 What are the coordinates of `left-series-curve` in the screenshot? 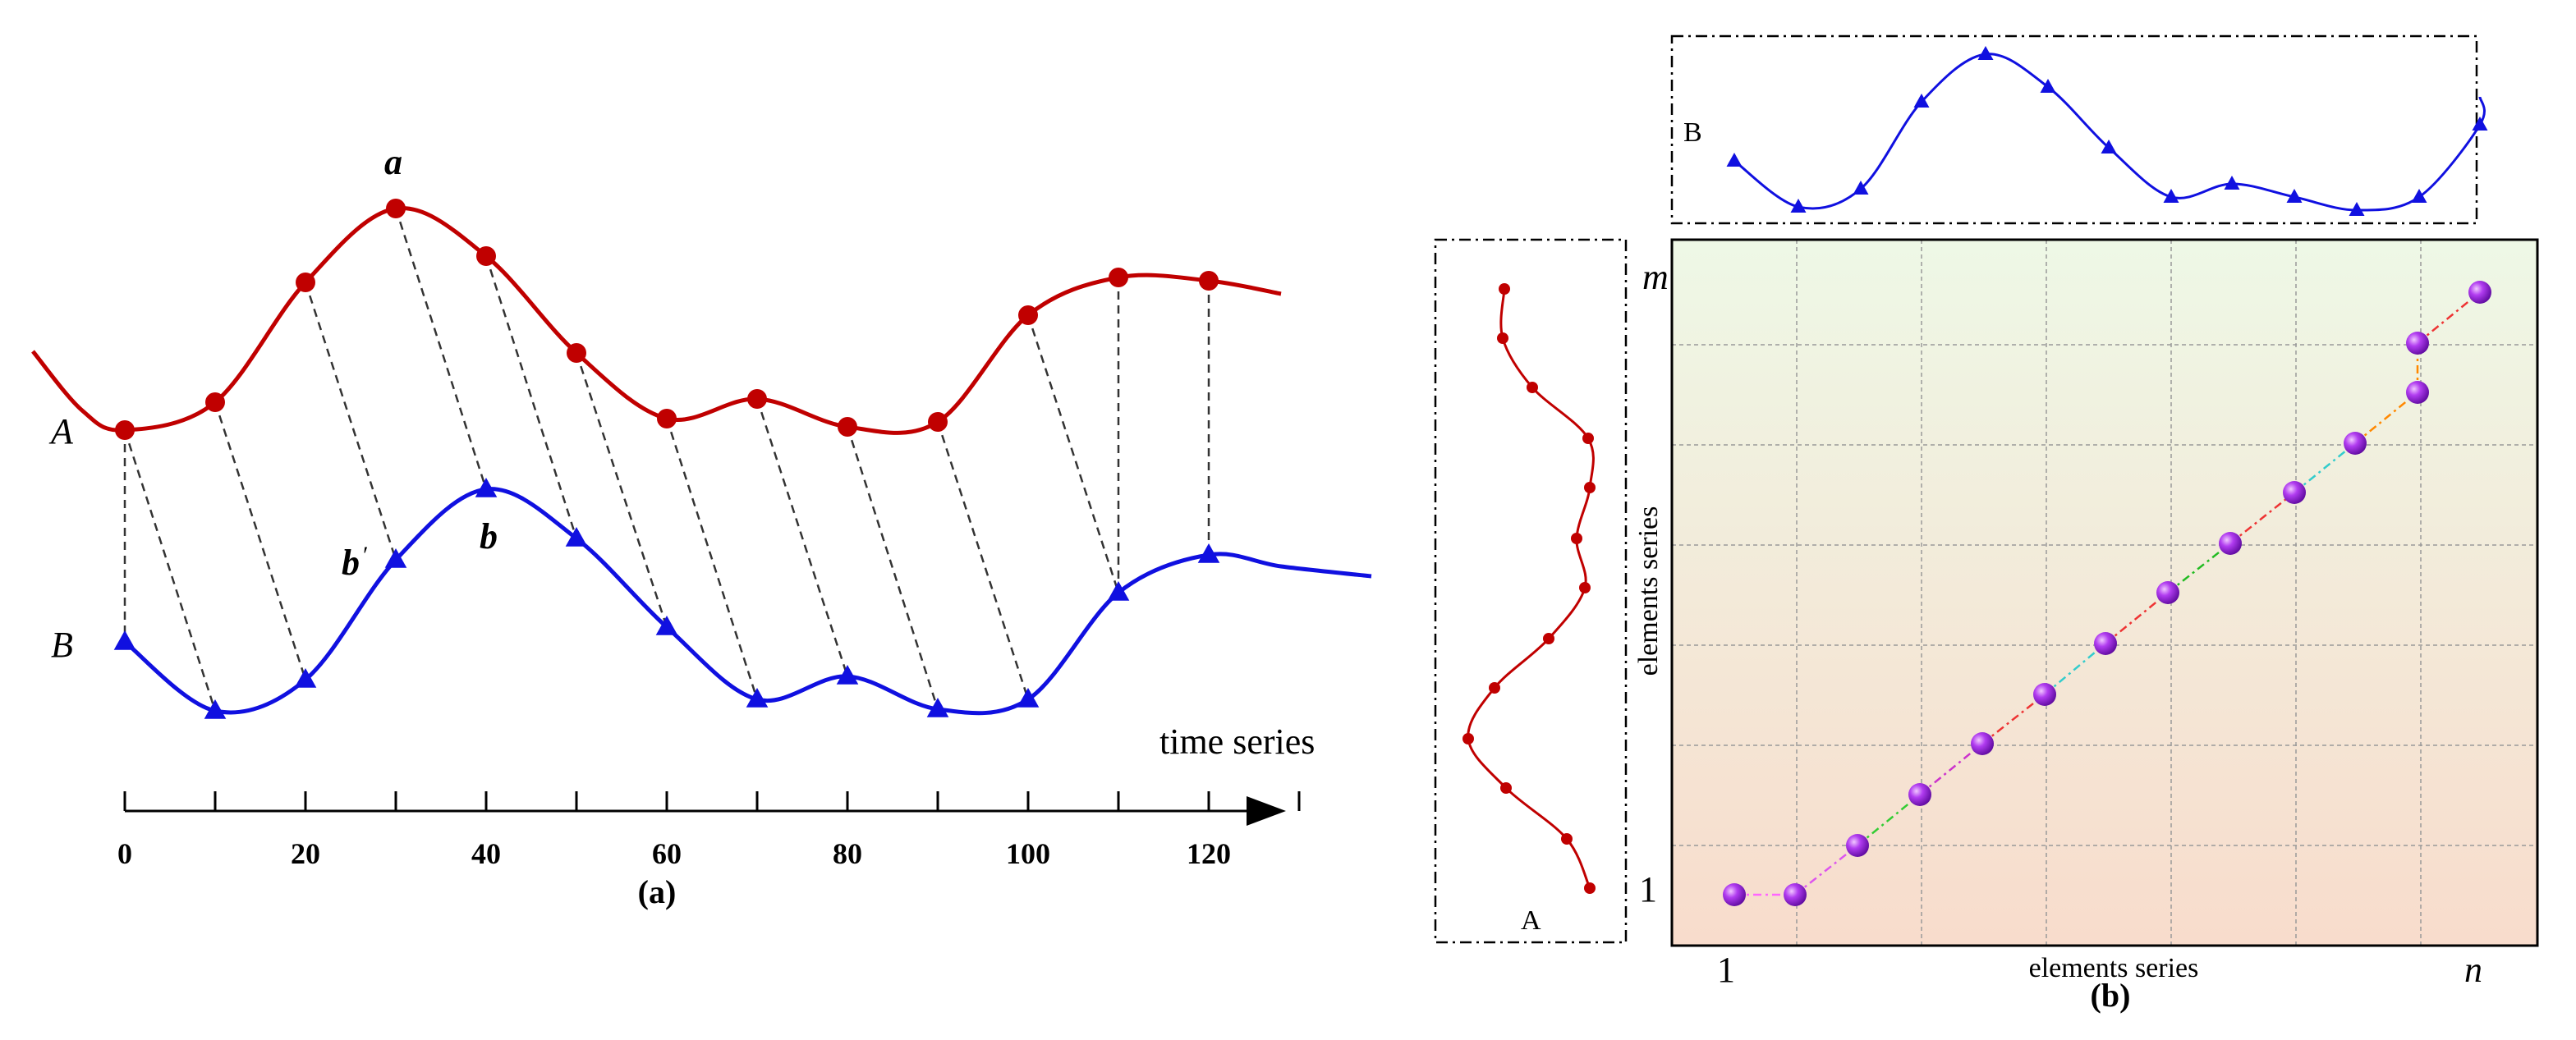 It's located at (1531, 588).